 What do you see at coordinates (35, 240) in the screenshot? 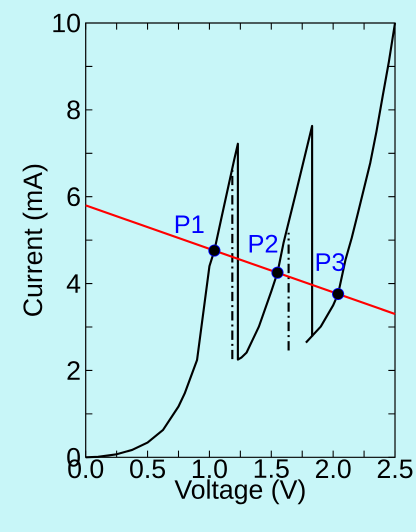
I see `y-axis-title: Current (mA)` at bounding box center [35, 240].